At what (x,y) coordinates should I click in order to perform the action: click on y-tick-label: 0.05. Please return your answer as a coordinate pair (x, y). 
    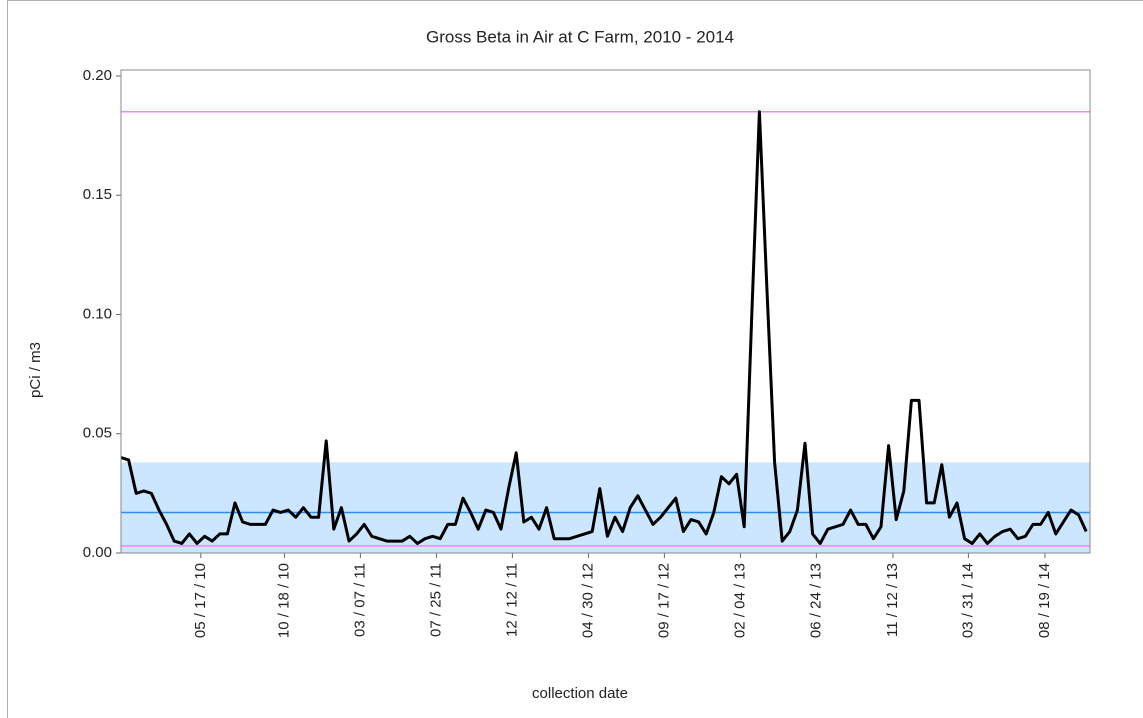
    Looking at the image, I should click on (97, 433).